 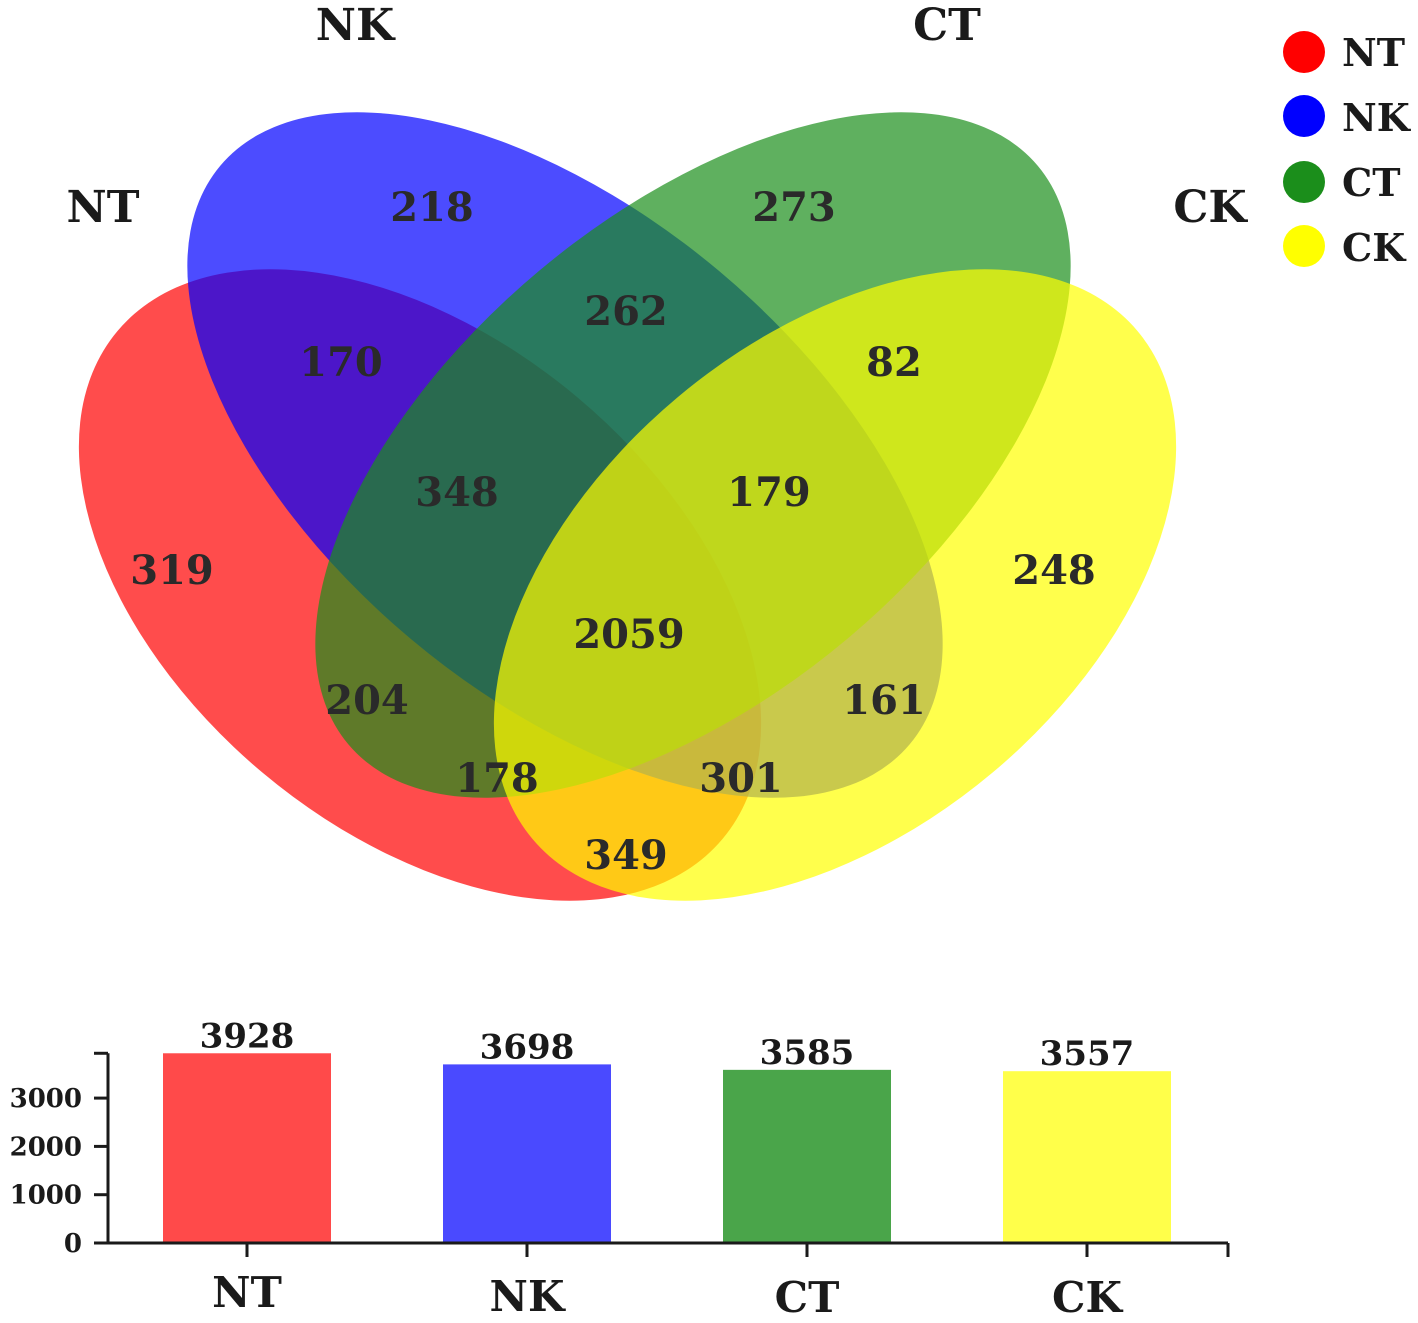 What do you see at coordinates (247, 1036) in the screenshot?
I see `bar-value-nt: 3928` at bounding box center [247, 1036].